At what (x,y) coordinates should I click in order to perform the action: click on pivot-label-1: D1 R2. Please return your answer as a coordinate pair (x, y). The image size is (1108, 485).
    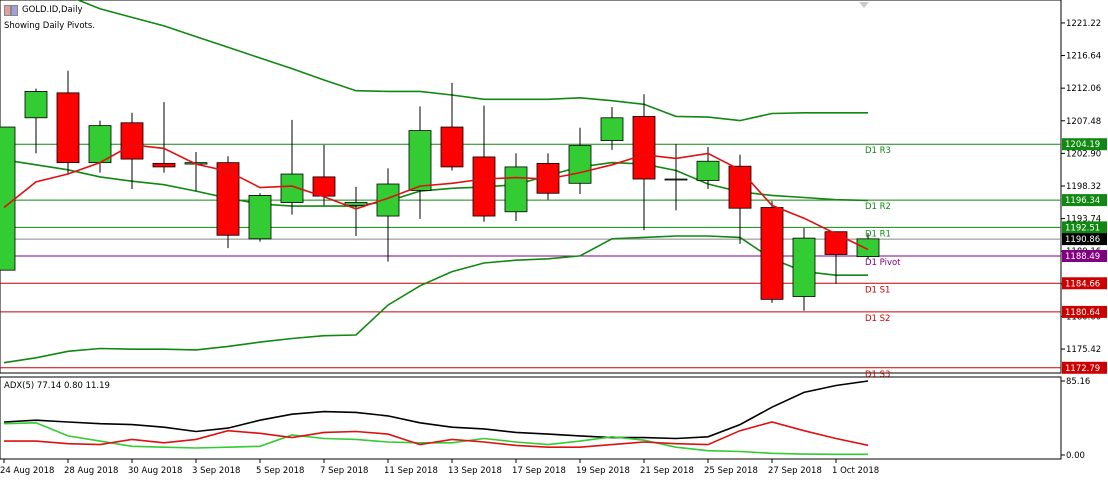
    Looking at the image, I should click on (878, 207).